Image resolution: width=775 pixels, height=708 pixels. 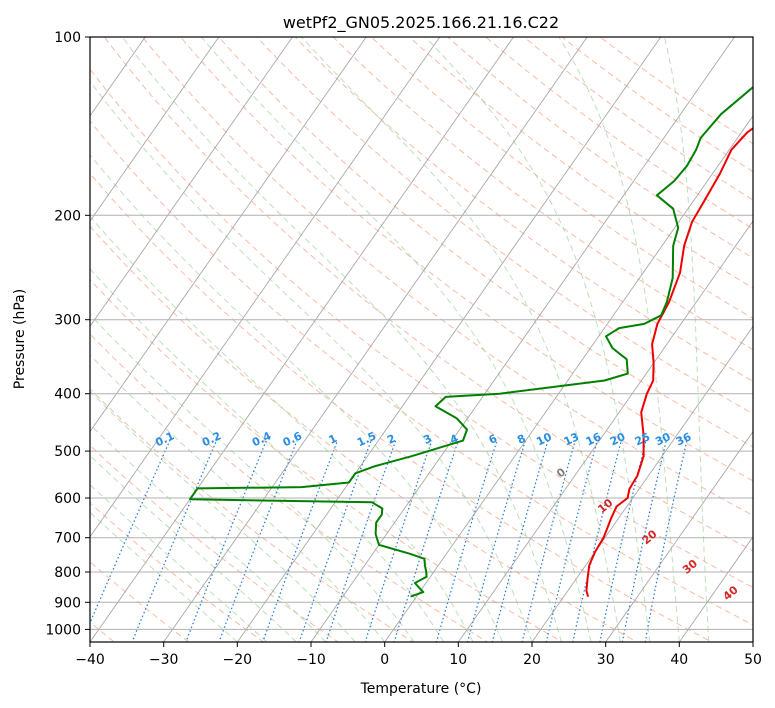 I want to click on x-axis-title: Temperature (°C), so click(x=421, y=689).